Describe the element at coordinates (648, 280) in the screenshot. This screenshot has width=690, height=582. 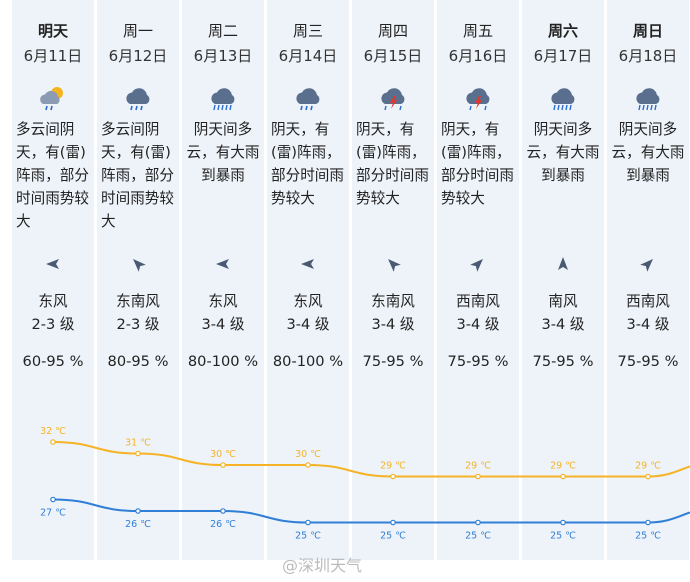
I see `day-column: 周日 6月18日阴天间多云，有大雨到暴雨西南风 3-4 级 75-95 %` at that location.